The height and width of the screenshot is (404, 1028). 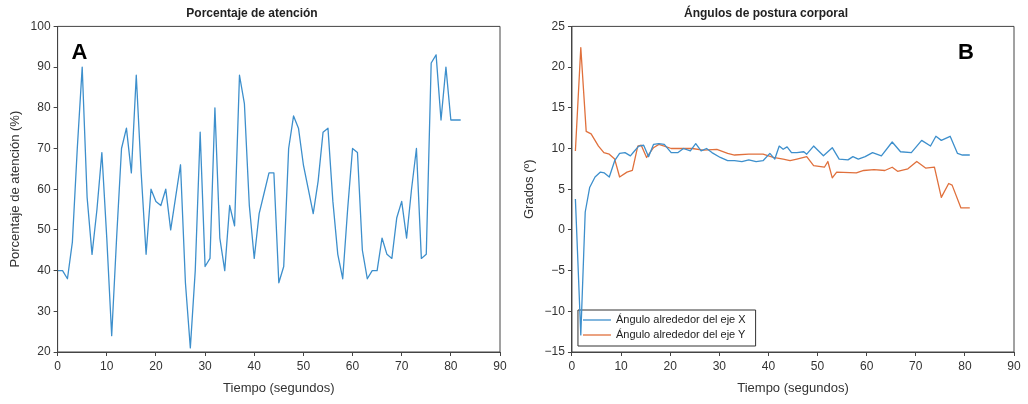 What do you see at coordinates (558, 25) in the screenshot?
I see `y-tick-label: 25` at bounding box center [558, 25].